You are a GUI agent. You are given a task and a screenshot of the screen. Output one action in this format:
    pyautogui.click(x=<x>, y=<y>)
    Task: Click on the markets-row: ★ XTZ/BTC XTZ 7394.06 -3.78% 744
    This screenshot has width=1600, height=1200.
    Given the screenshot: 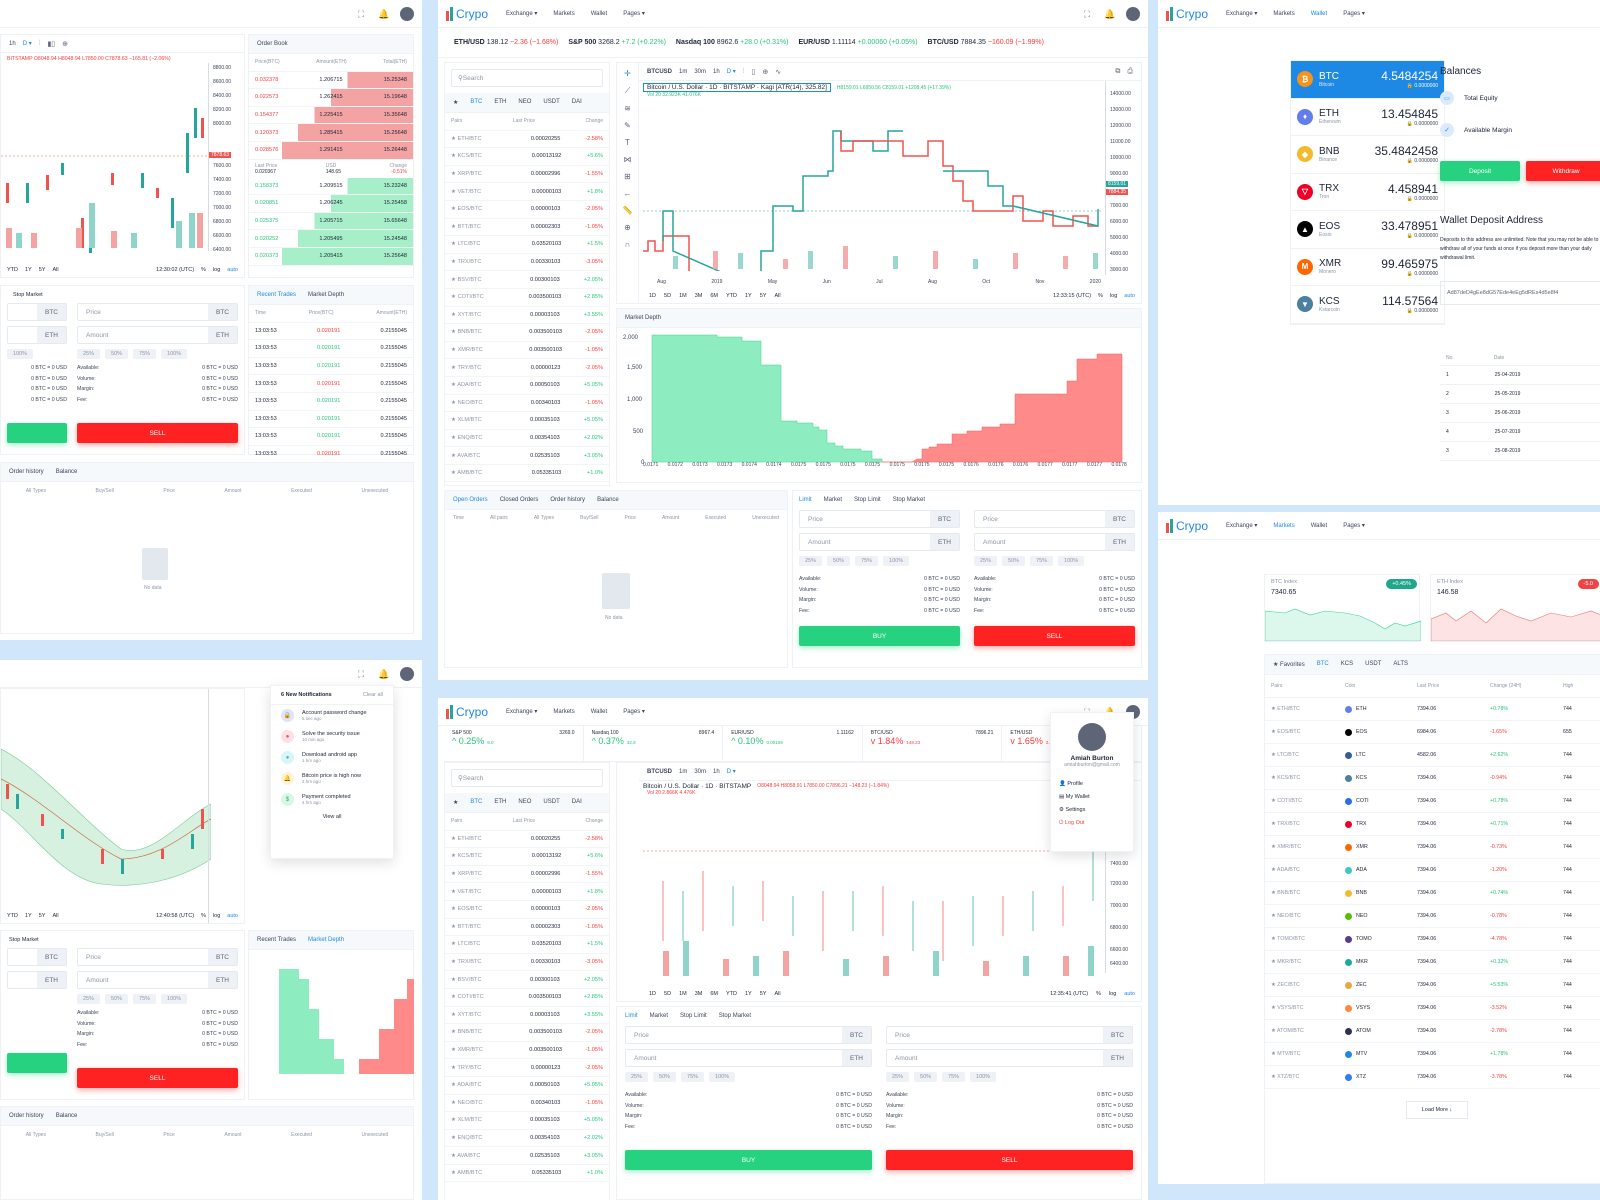 What is the action you would take?
    pyautogui.click(x=1432, y=1077)
    